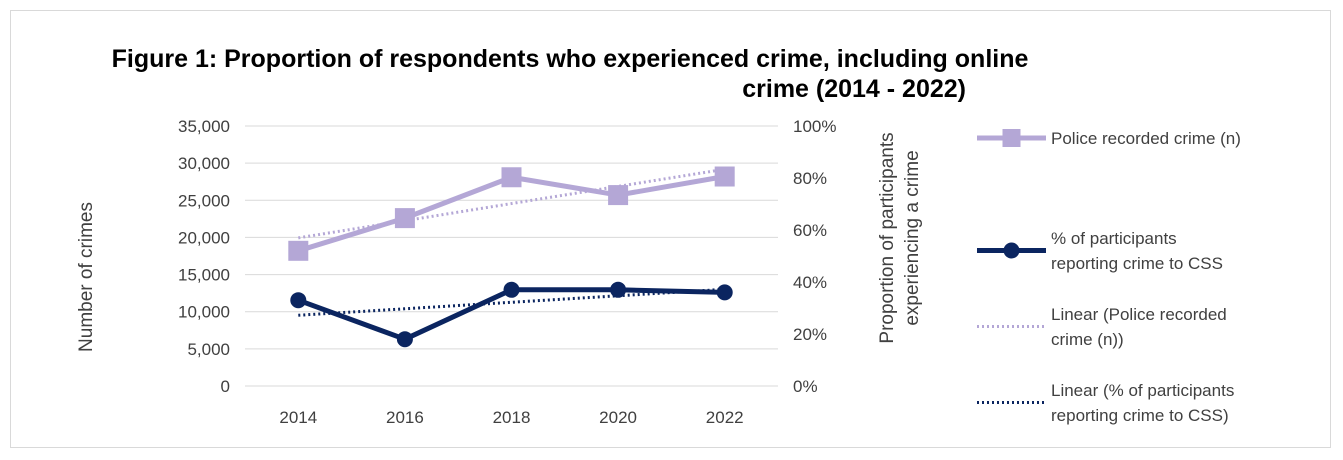 This screenshot has height=460, width=1343. Describe the element at coordinates (86, 277) in the screenshot. I see `left-axis-title: Number of crimes` at that location.